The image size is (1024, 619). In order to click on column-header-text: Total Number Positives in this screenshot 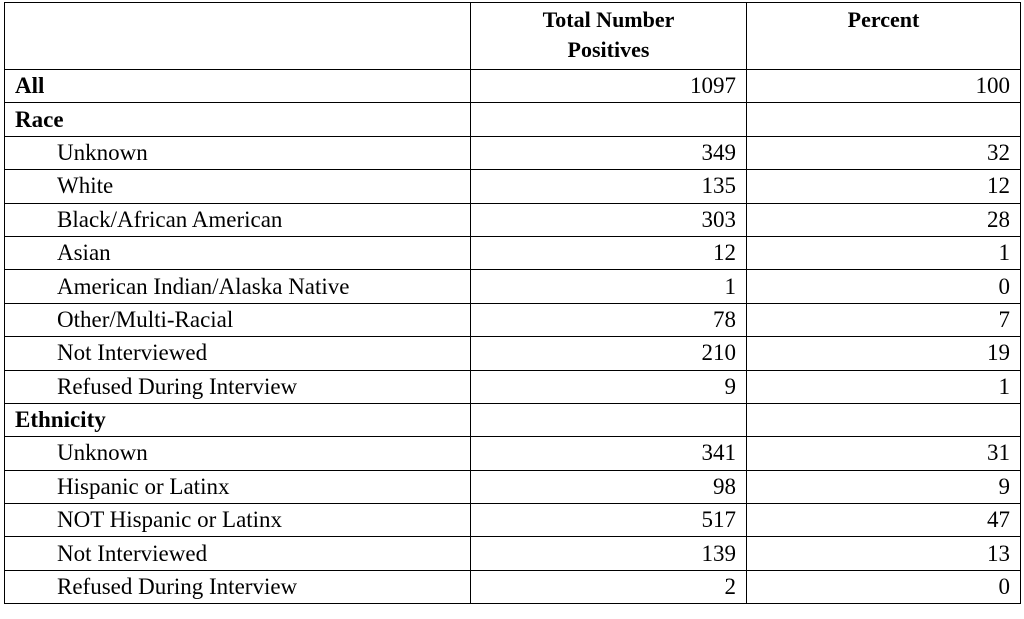, I will do `click(608, 34)`.